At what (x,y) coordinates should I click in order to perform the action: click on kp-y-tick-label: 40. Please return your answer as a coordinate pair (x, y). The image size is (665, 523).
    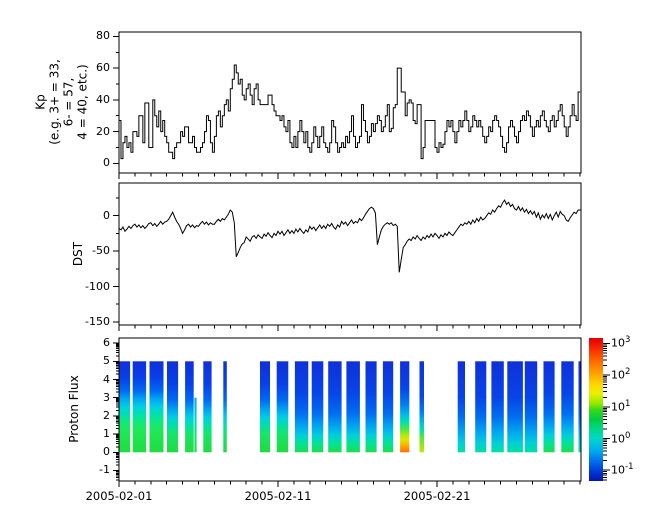
    Looking at the image, I should click on (103, 99).